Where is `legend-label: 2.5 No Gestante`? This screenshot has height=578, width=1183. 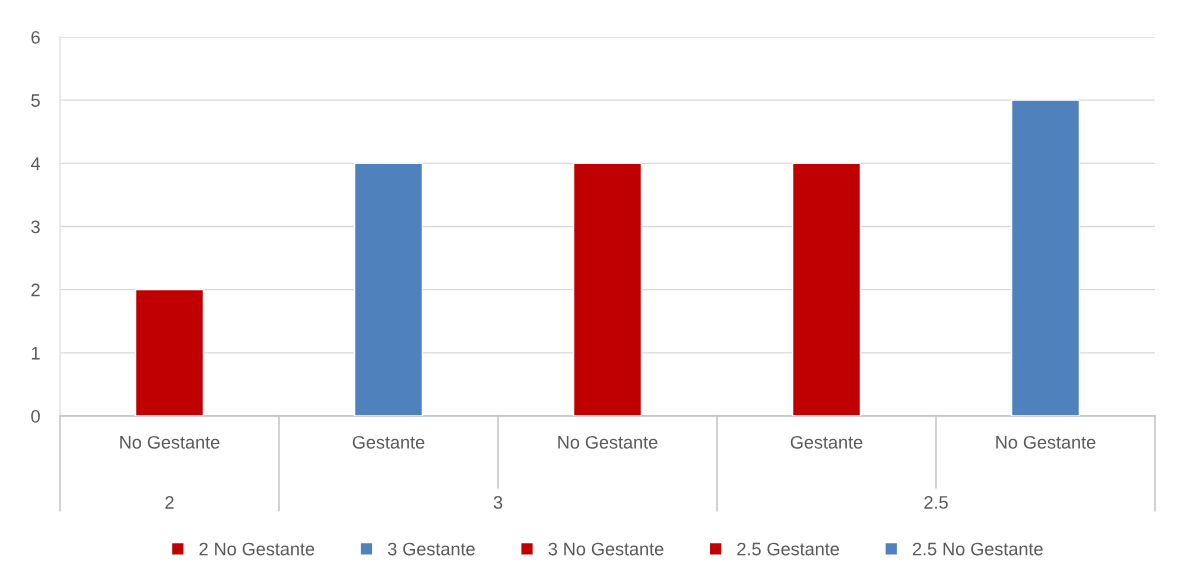
legend-label: 2.5 No Gestante is located at coordinates (977, 549).